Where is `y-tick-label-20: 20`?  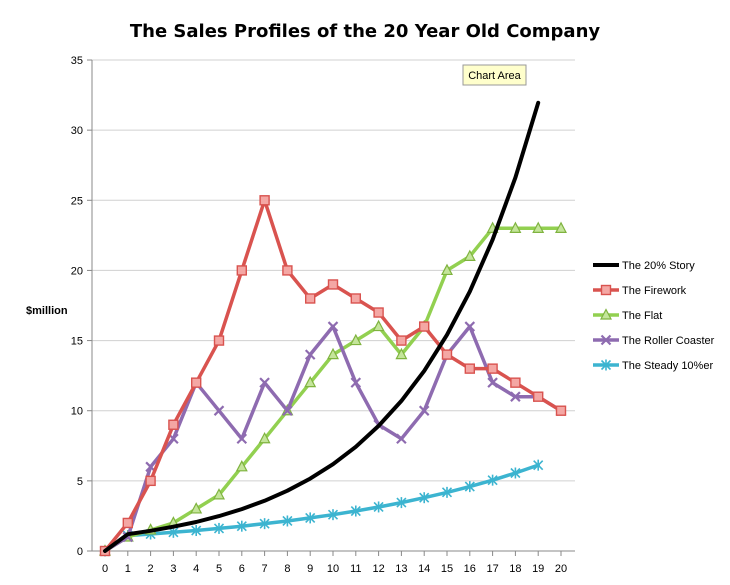
y-tick-label-20: 20 is located at coordinates (77, 271).